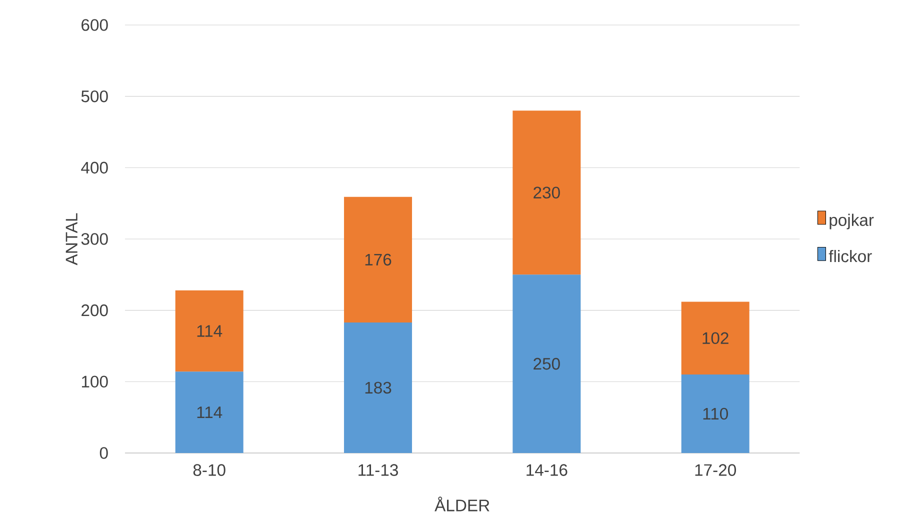 The image size is (923, 530). I want to click on data-label: 183, so click(378, 388).